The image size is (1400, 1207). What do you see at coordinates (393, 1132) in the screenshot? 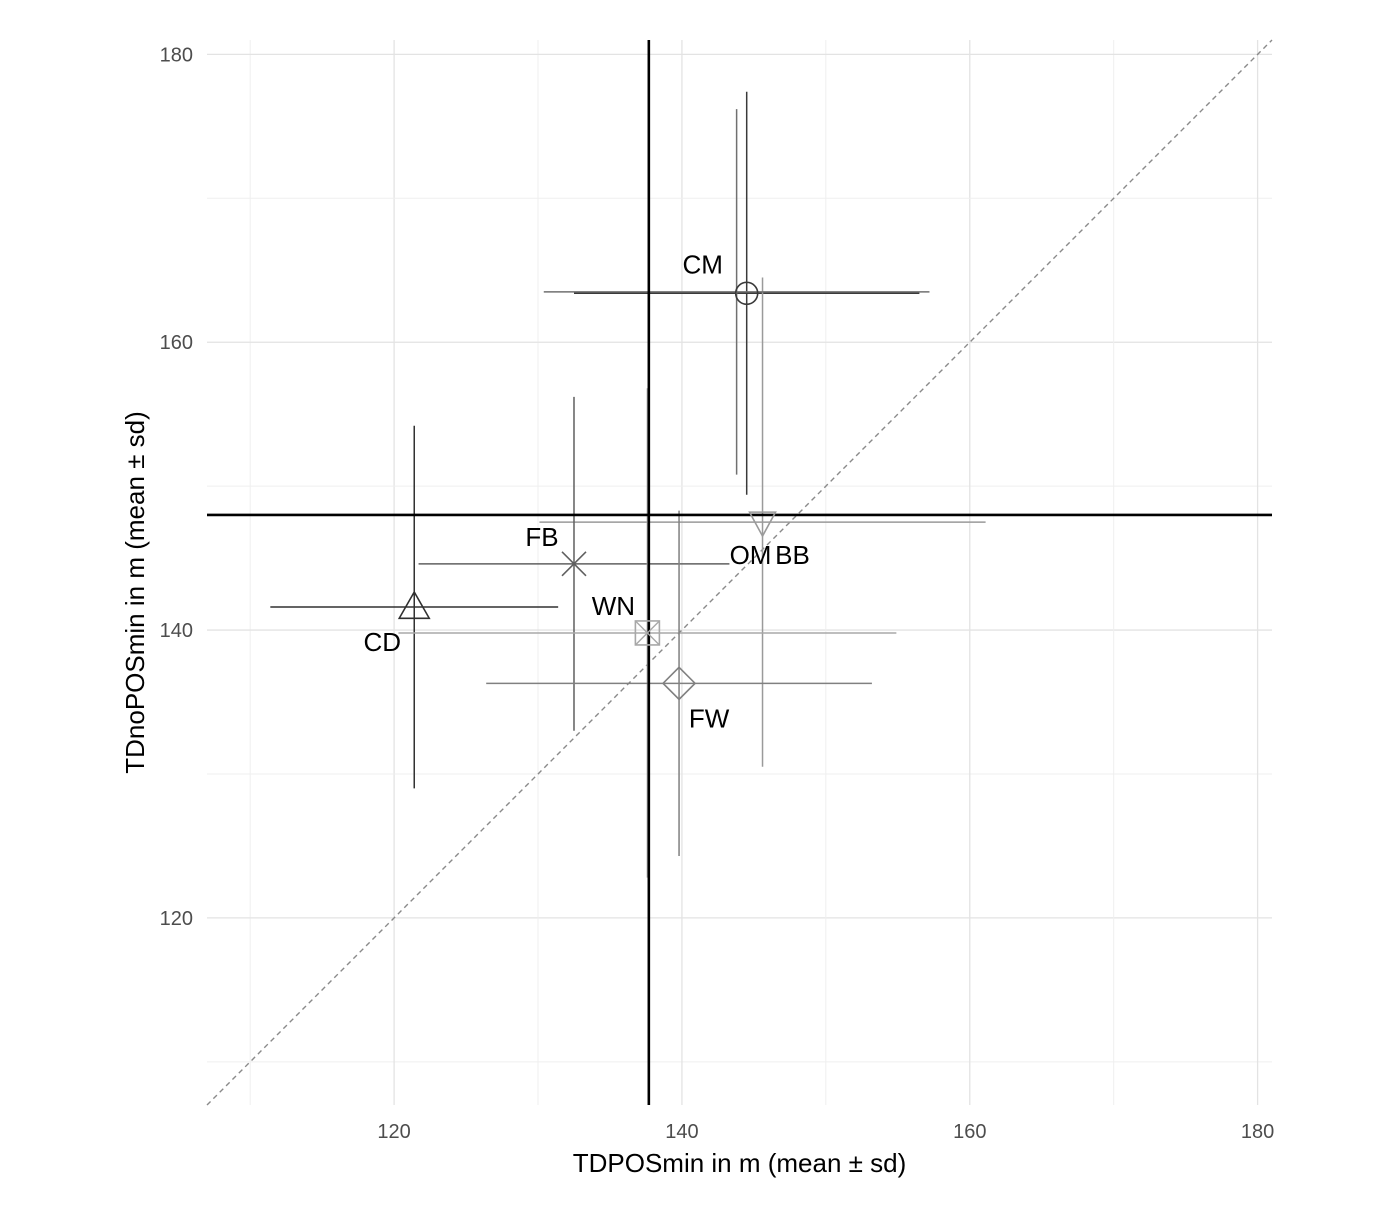
I see `x-tick-label-120: 120` at bounding box center [393, 1132].